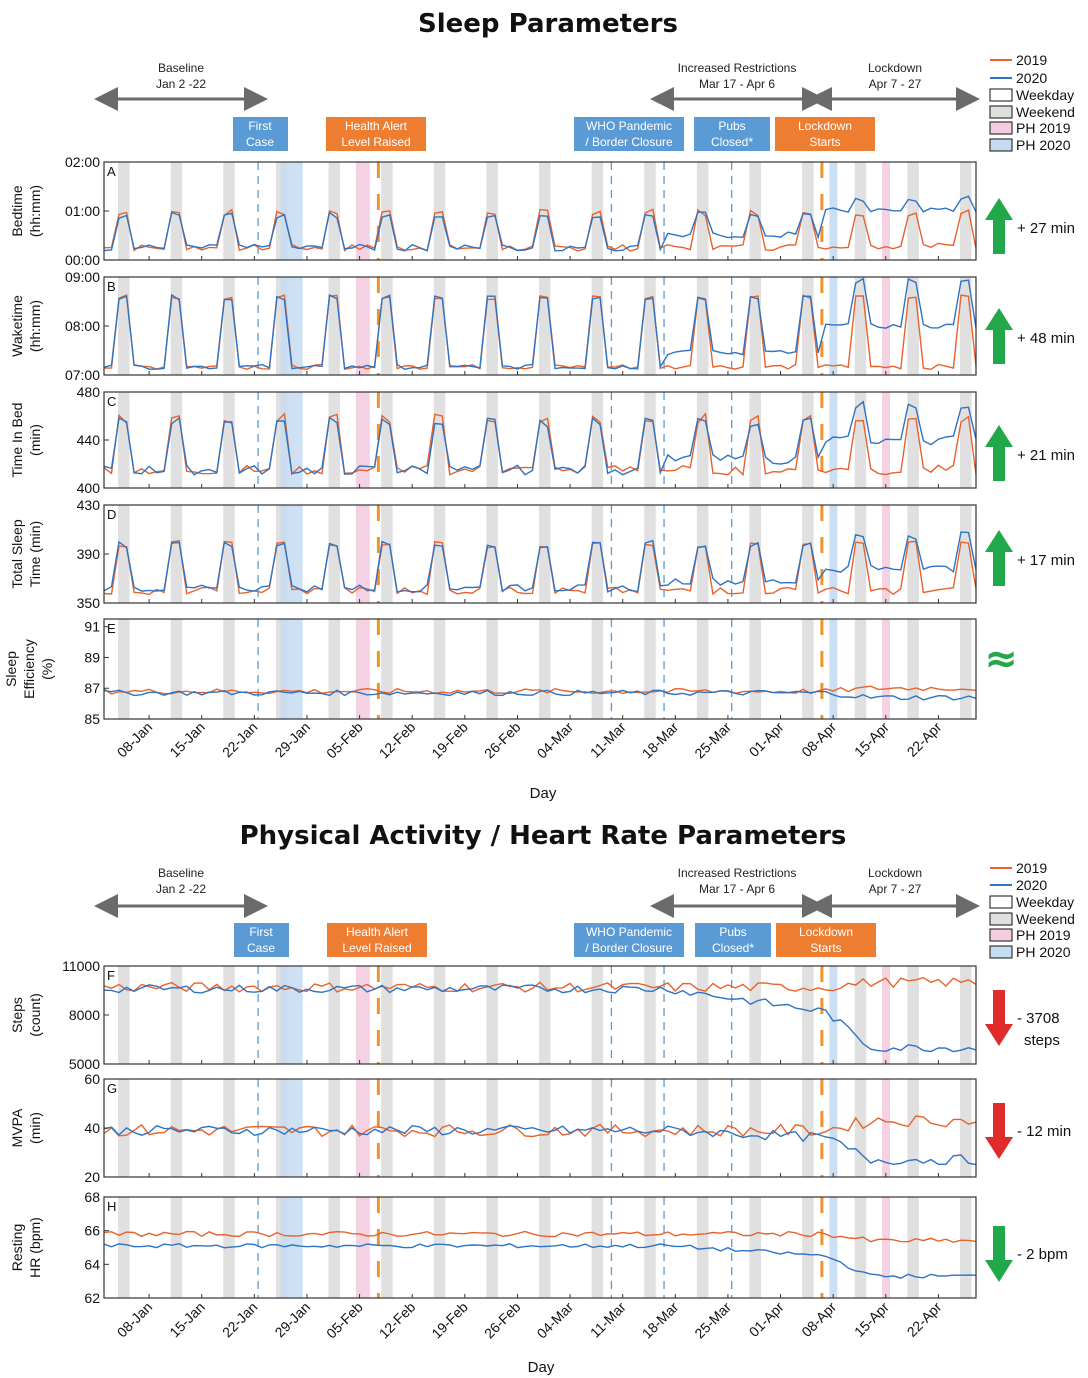 The width and height of the screenshot is (1088, 1378). I want to click on y-tick-label: 89, so click(92, 657).